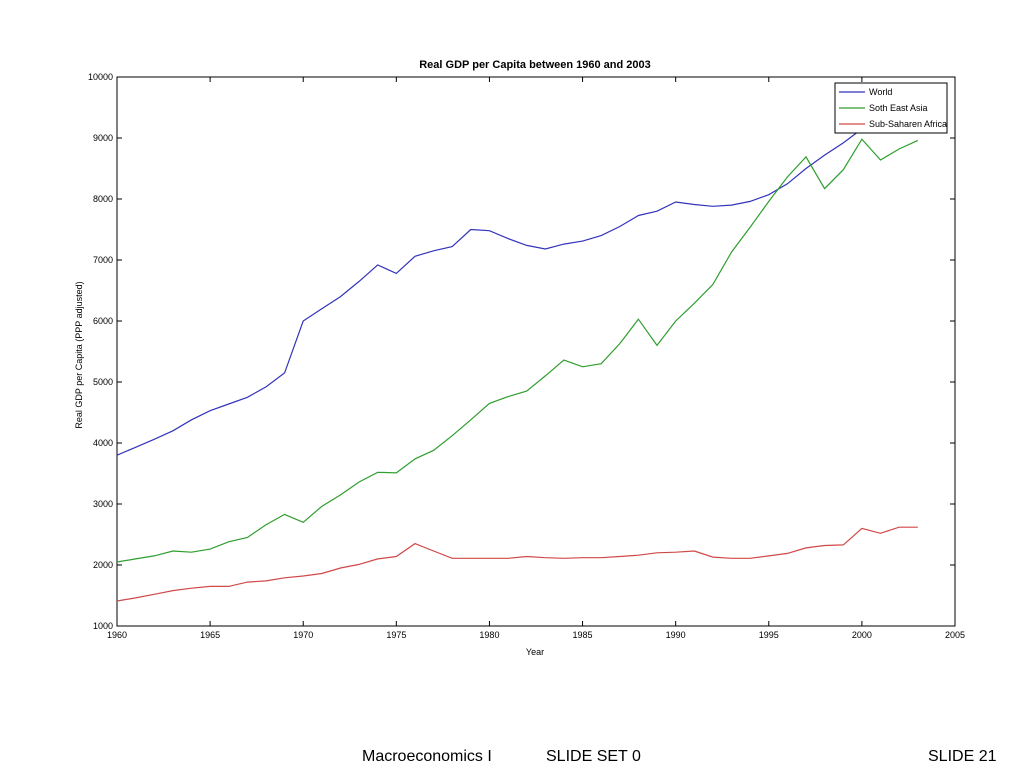 This screenshot has height=768, width=1024. What do you see at coordinates (769, 635) in the screenshot?
I see `x-tick-label: 1995` at bounding box center [769, 635].